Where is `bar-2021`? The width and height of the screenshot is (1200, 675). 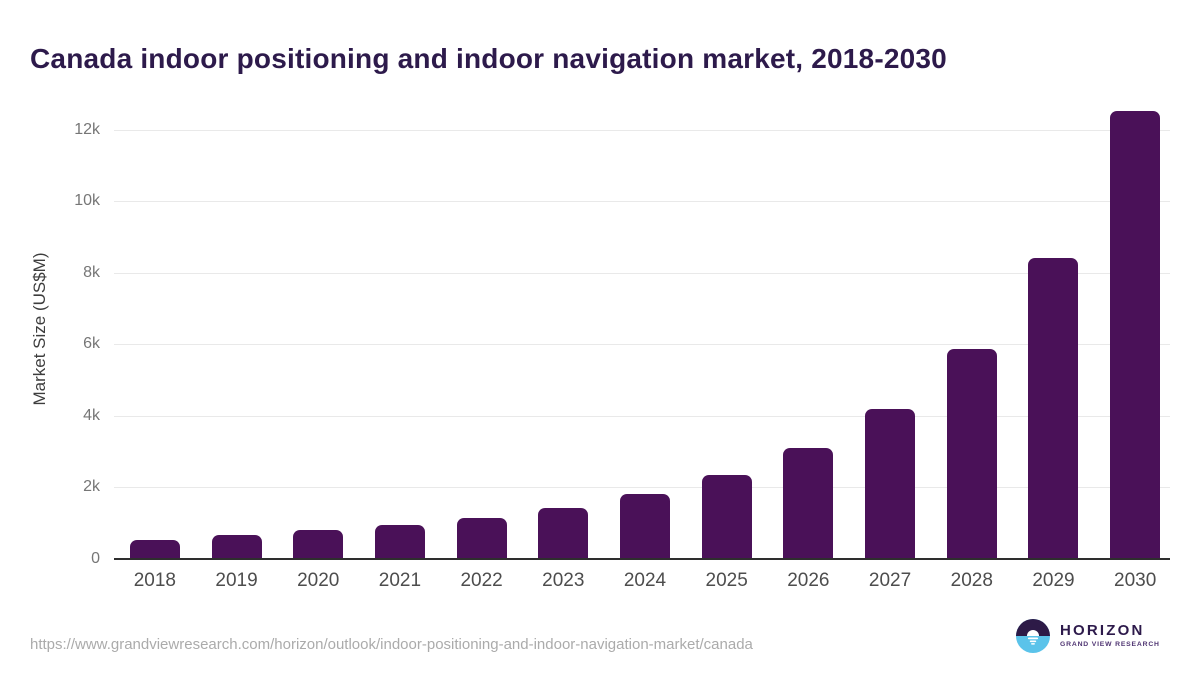
bar-2021 is located at coordinates (399, 542).